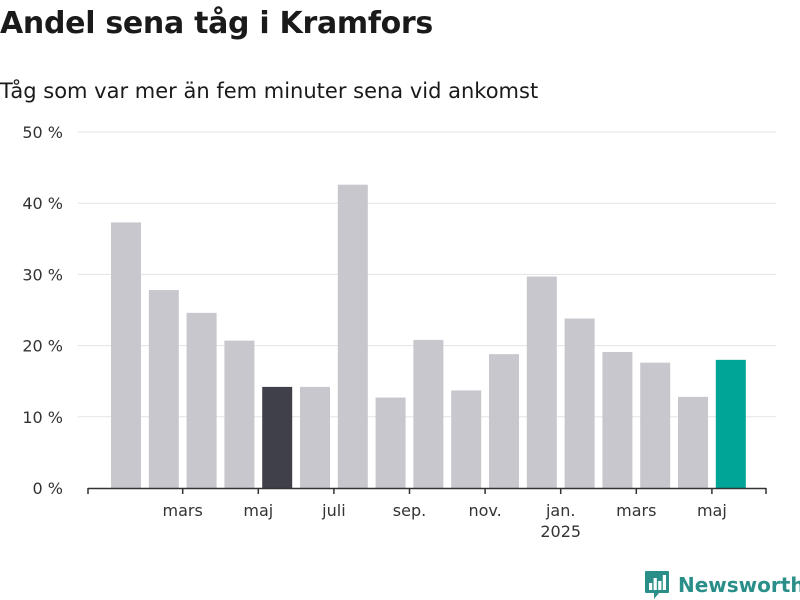 The height and width of the screenshot is (600, 800). Describe the element at coordinates (560, 510) in the screenshot. I see `x-tick-label: jan.` at that location.